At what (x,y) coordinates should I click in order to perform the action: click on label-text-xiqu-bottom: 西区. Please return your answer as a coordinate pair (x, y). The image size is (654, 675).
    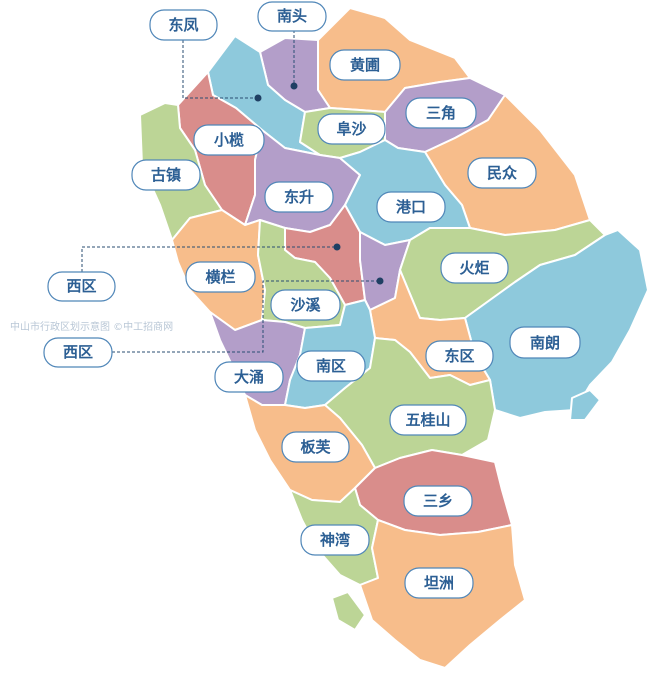
    Looking at the image, I should click on (78, 352).